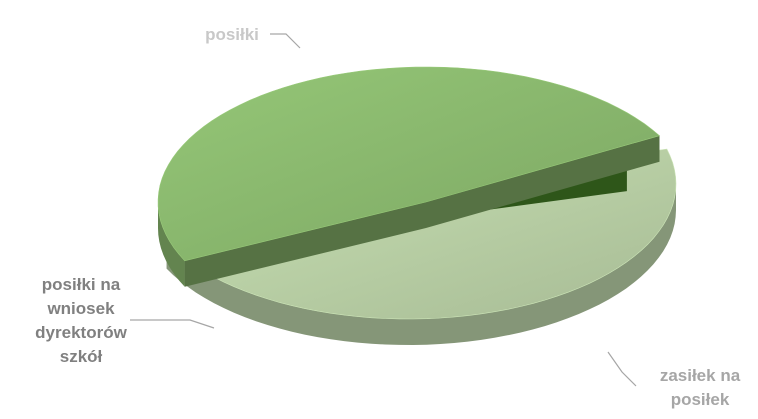  I want to click on leader-line-posiłki-na-wniosek-dyrektorów-szkół, so click(172, 324).